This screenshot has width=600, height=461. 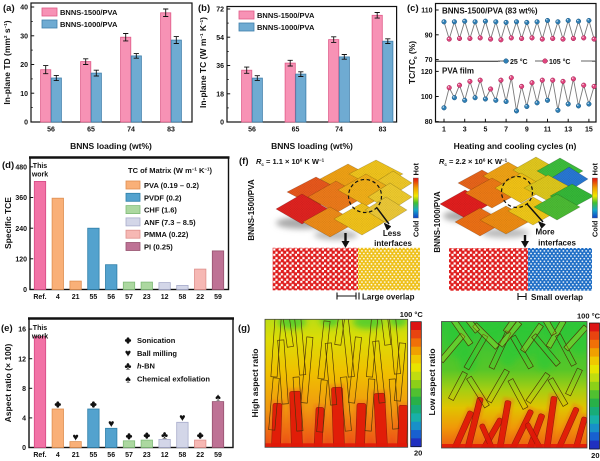 I want to click on svg-text: Ball milling, so click(x=157, y=353).